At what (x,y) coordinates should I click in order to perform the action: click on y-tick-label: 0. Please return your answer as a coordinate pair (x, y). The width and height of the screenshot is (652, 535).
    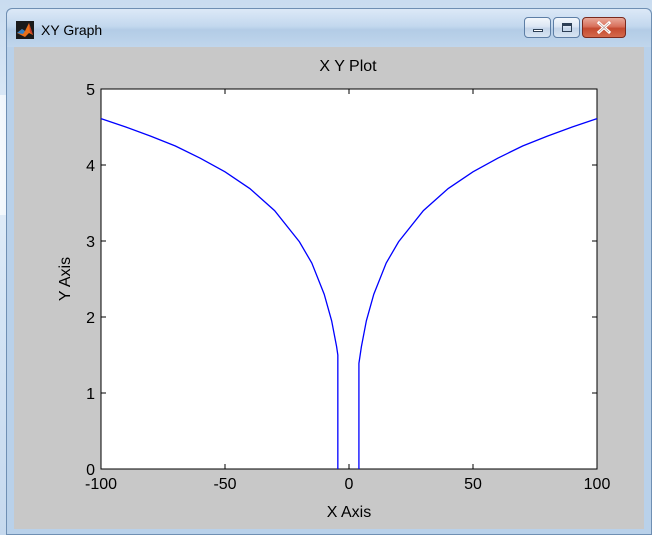
    Looking at the image, I should click on (90, 470).